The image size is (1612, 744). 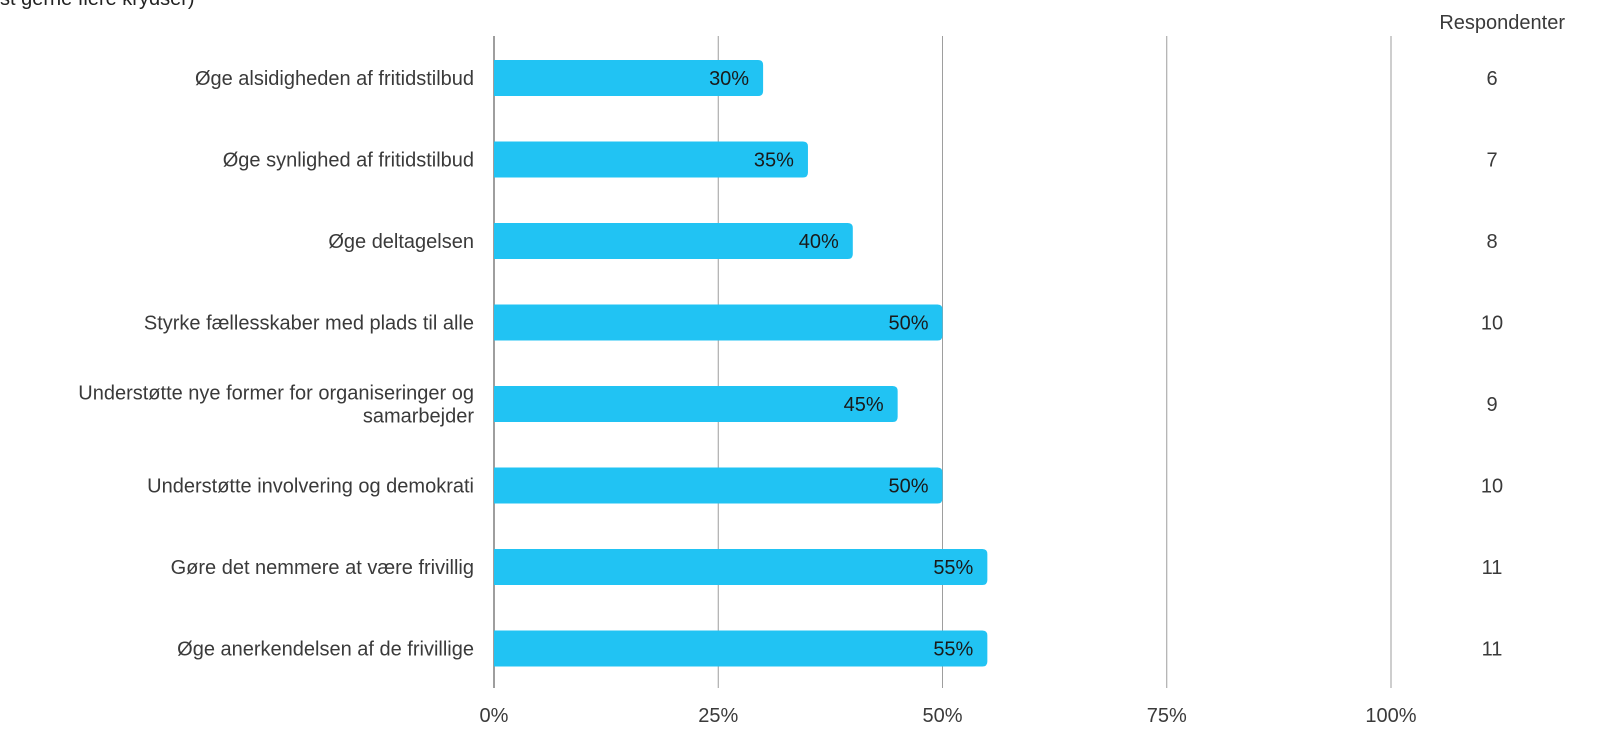 I want to click on category-label: Øge synlighed af fritidstilbud, so click(x=348, y=161).